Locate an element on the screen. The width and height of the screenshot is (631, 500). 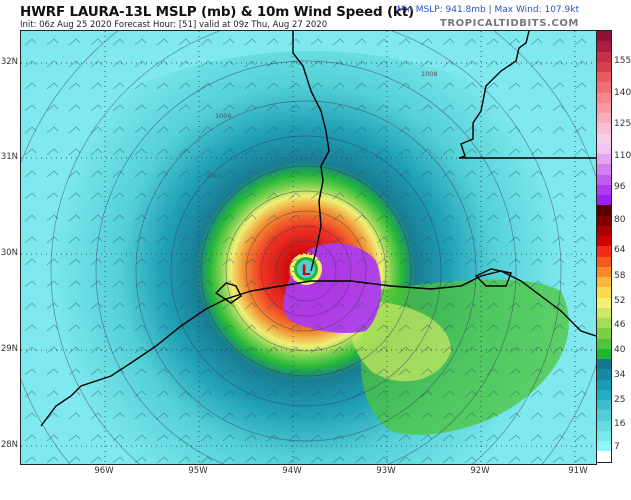
lon-label-96w: 96W is located at coordinates (104, 471).